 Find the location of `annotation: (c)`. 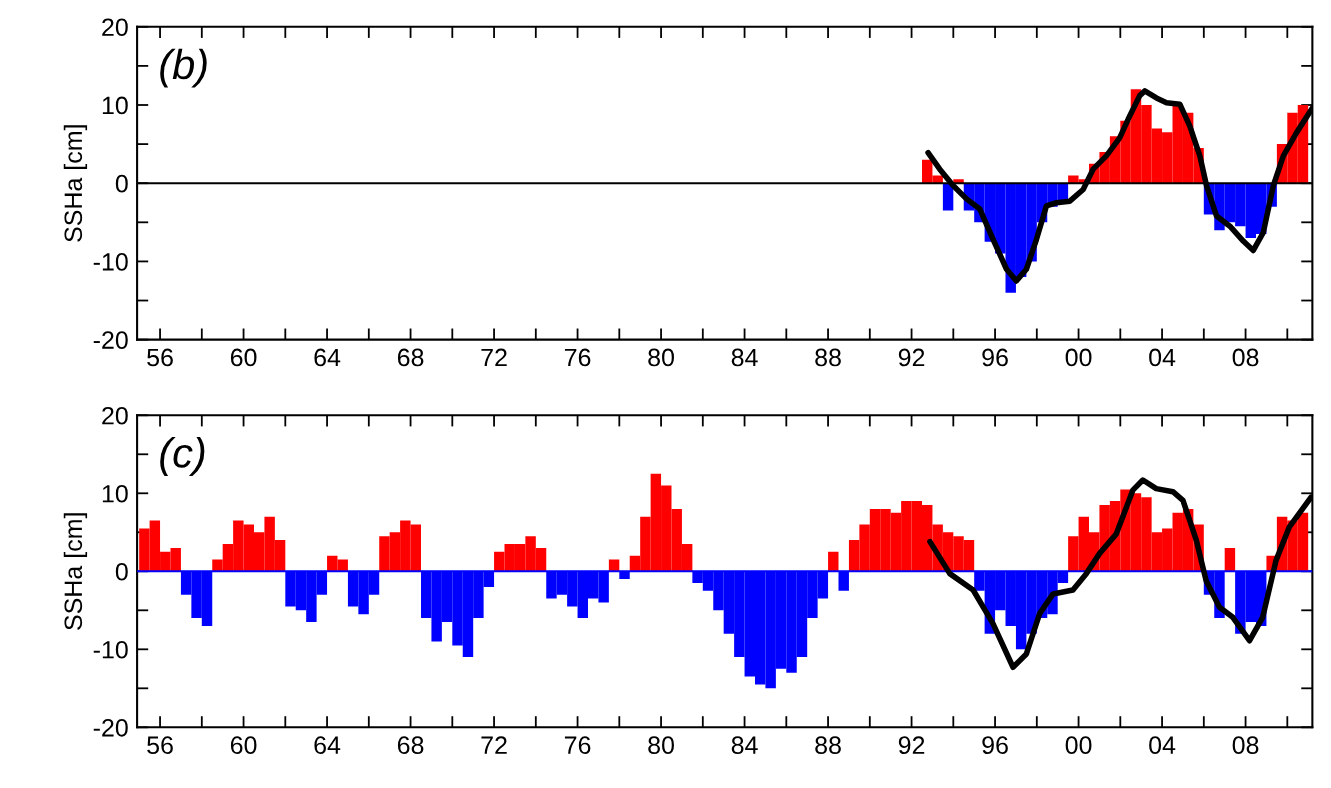

annotation: (c) is located at coordinates (182, 456).